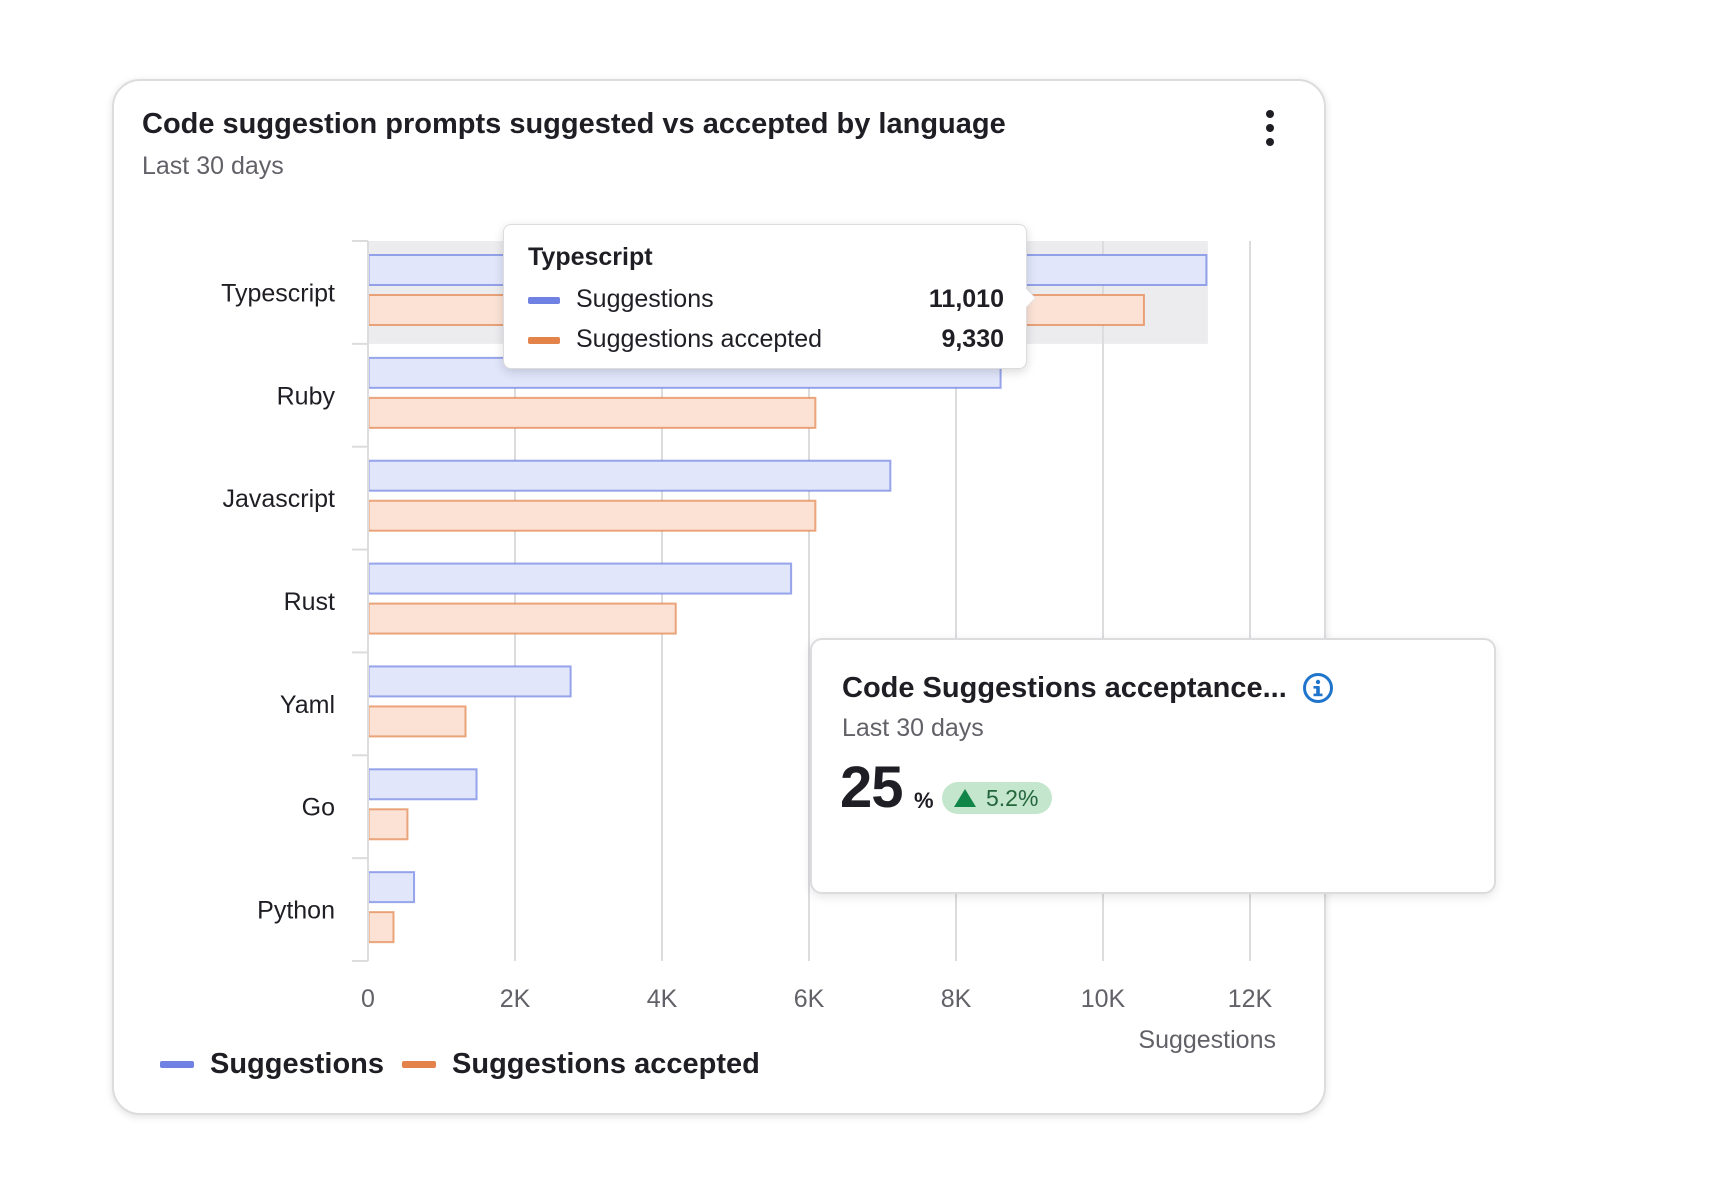  Describe the element at coordinates (177, 1064) in the screenshot. I see `legend-swatch-suggestions` at that location.